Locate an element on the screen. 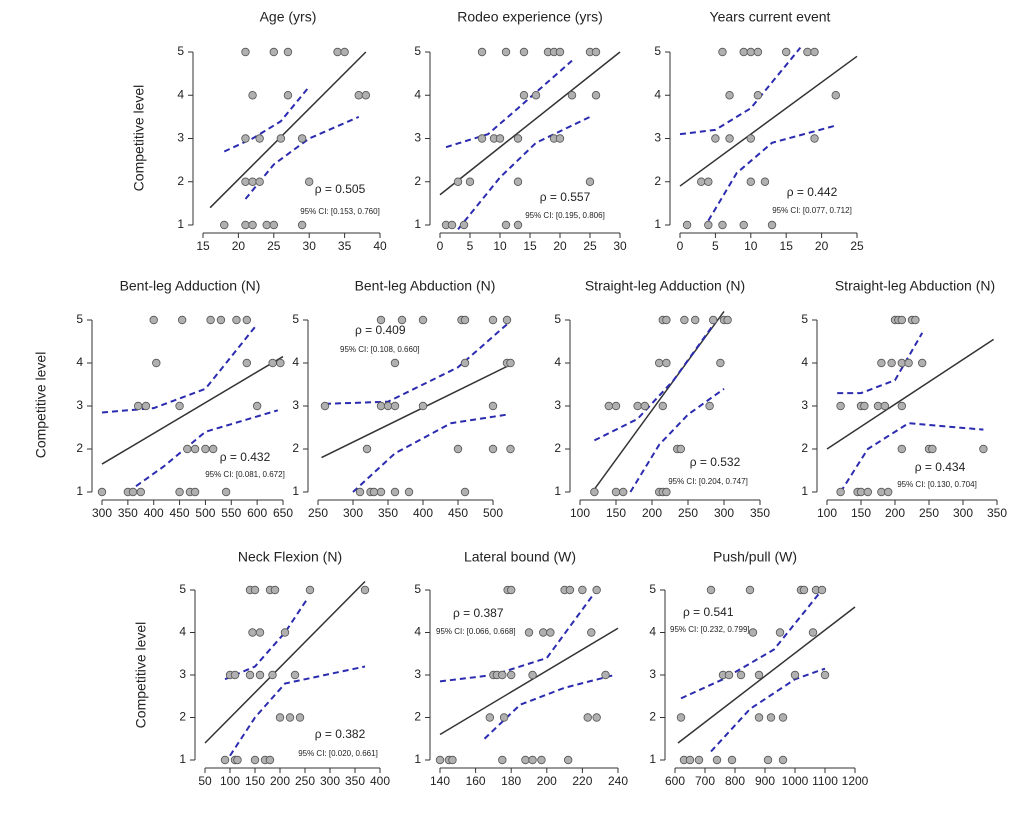  y-tick-label: 1 is located at coordinates (652, 759).